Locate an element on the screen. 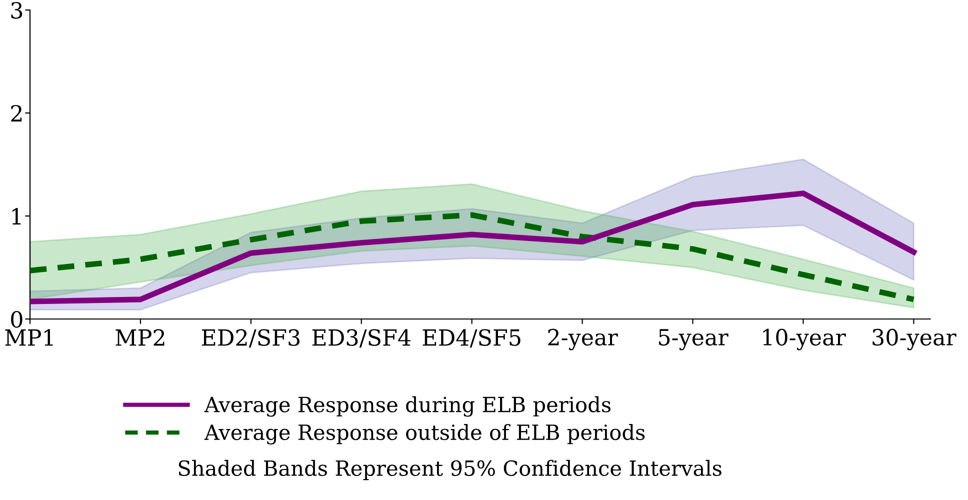  x-tick-label: ED3/SF4 is located at coordinates (361, 338).